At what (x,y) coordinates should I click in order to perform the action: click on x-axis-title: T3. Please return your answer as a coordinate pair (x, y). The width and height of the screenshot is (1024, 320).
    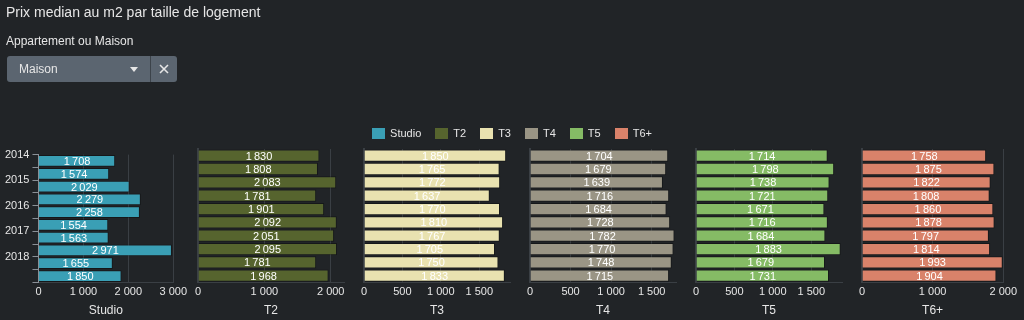
    Looking at the image, I should click on (437, 310).